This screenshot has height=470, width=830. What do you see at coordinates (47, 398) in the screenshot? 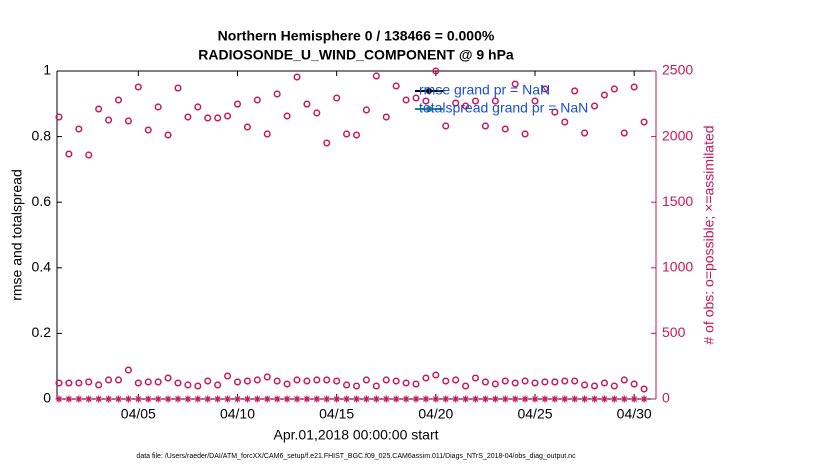
I see `y-tick-label: 0` at bounding box center [47, 398].